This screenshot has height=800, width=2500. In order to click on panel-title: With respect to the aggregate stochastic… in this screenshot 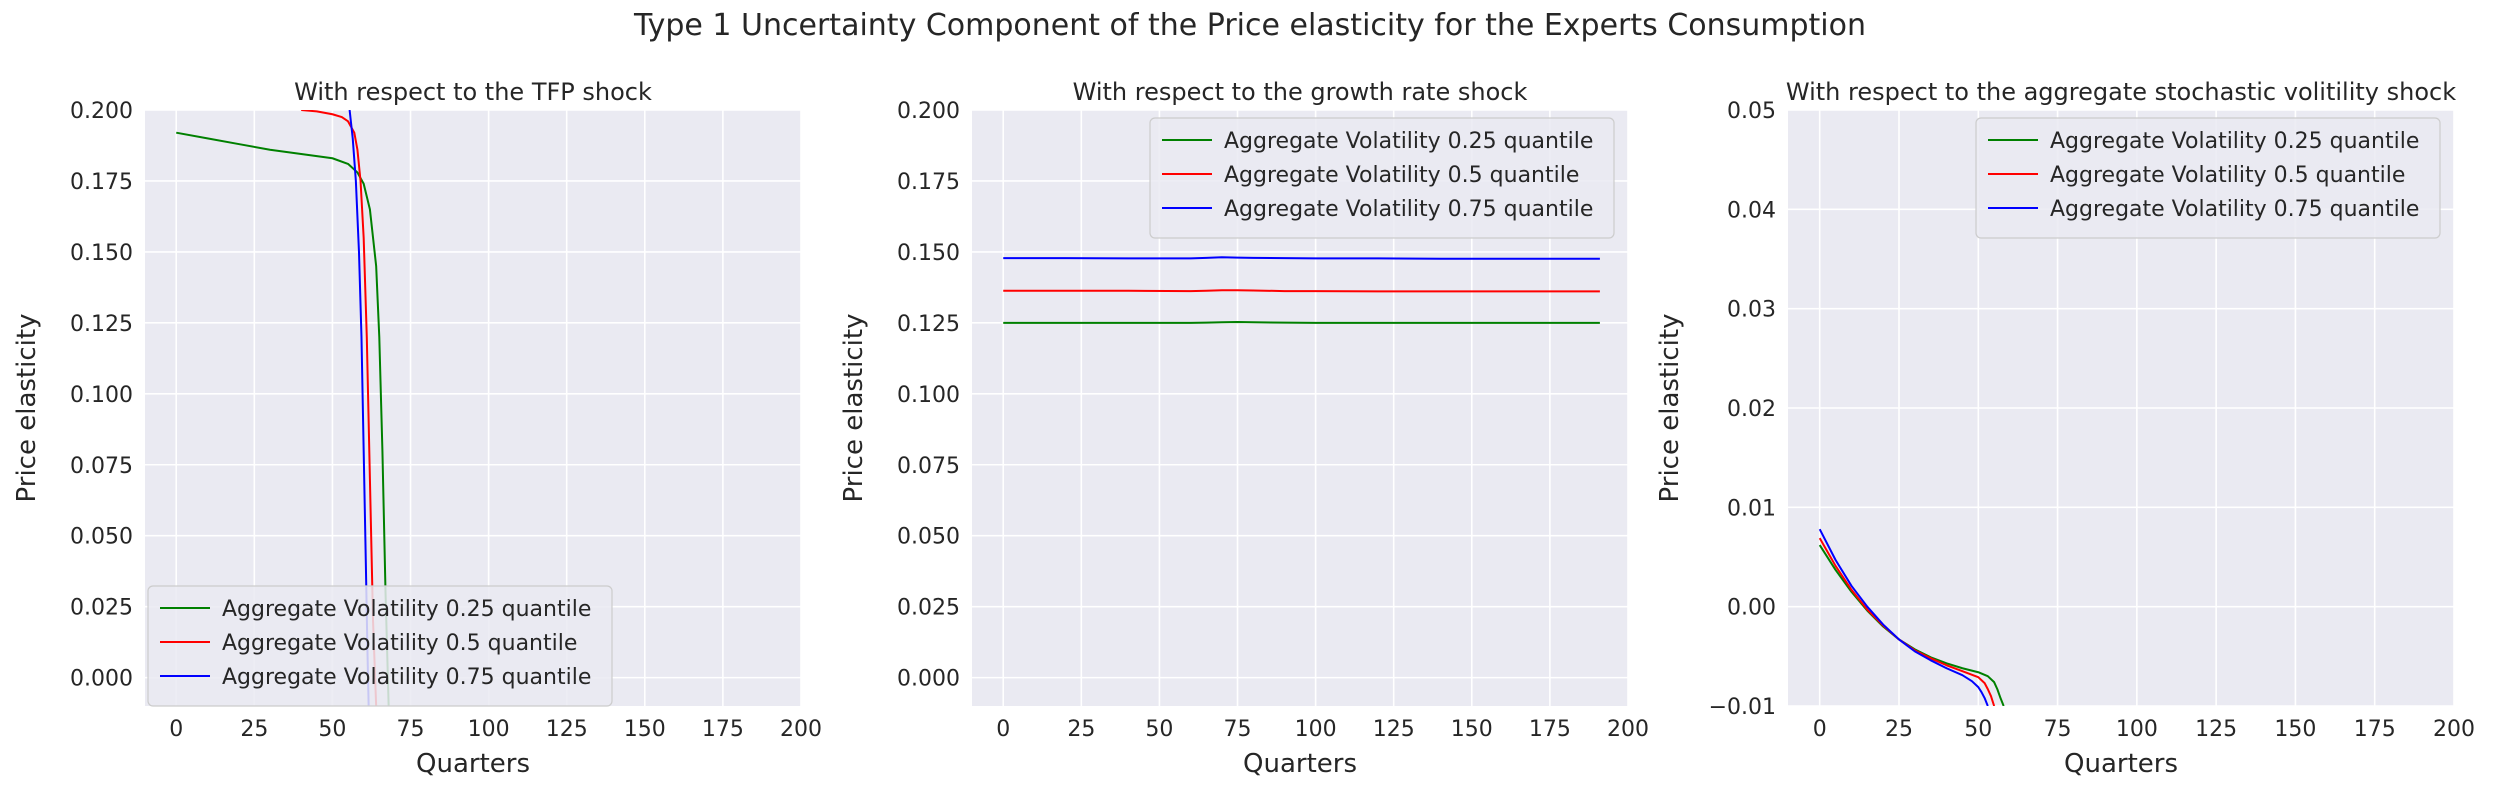, I will do `click(2121, 92)`.